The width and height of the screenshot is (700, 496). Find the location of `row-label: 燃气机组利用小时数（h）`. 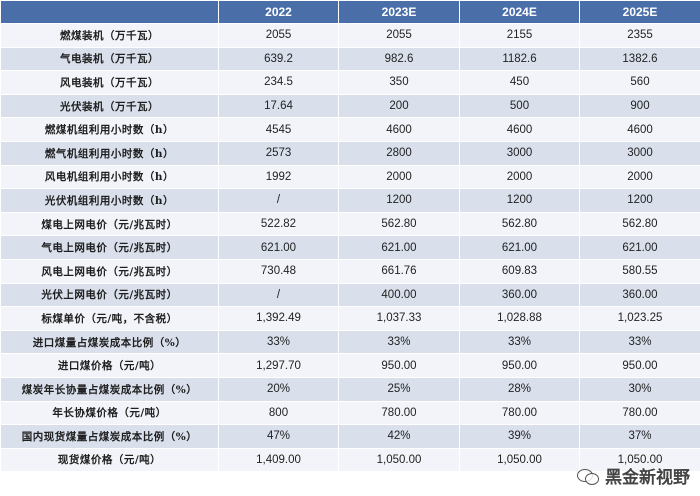

row-label: 燃气机组利用小时数（h） is located at coordinates (109, 153).